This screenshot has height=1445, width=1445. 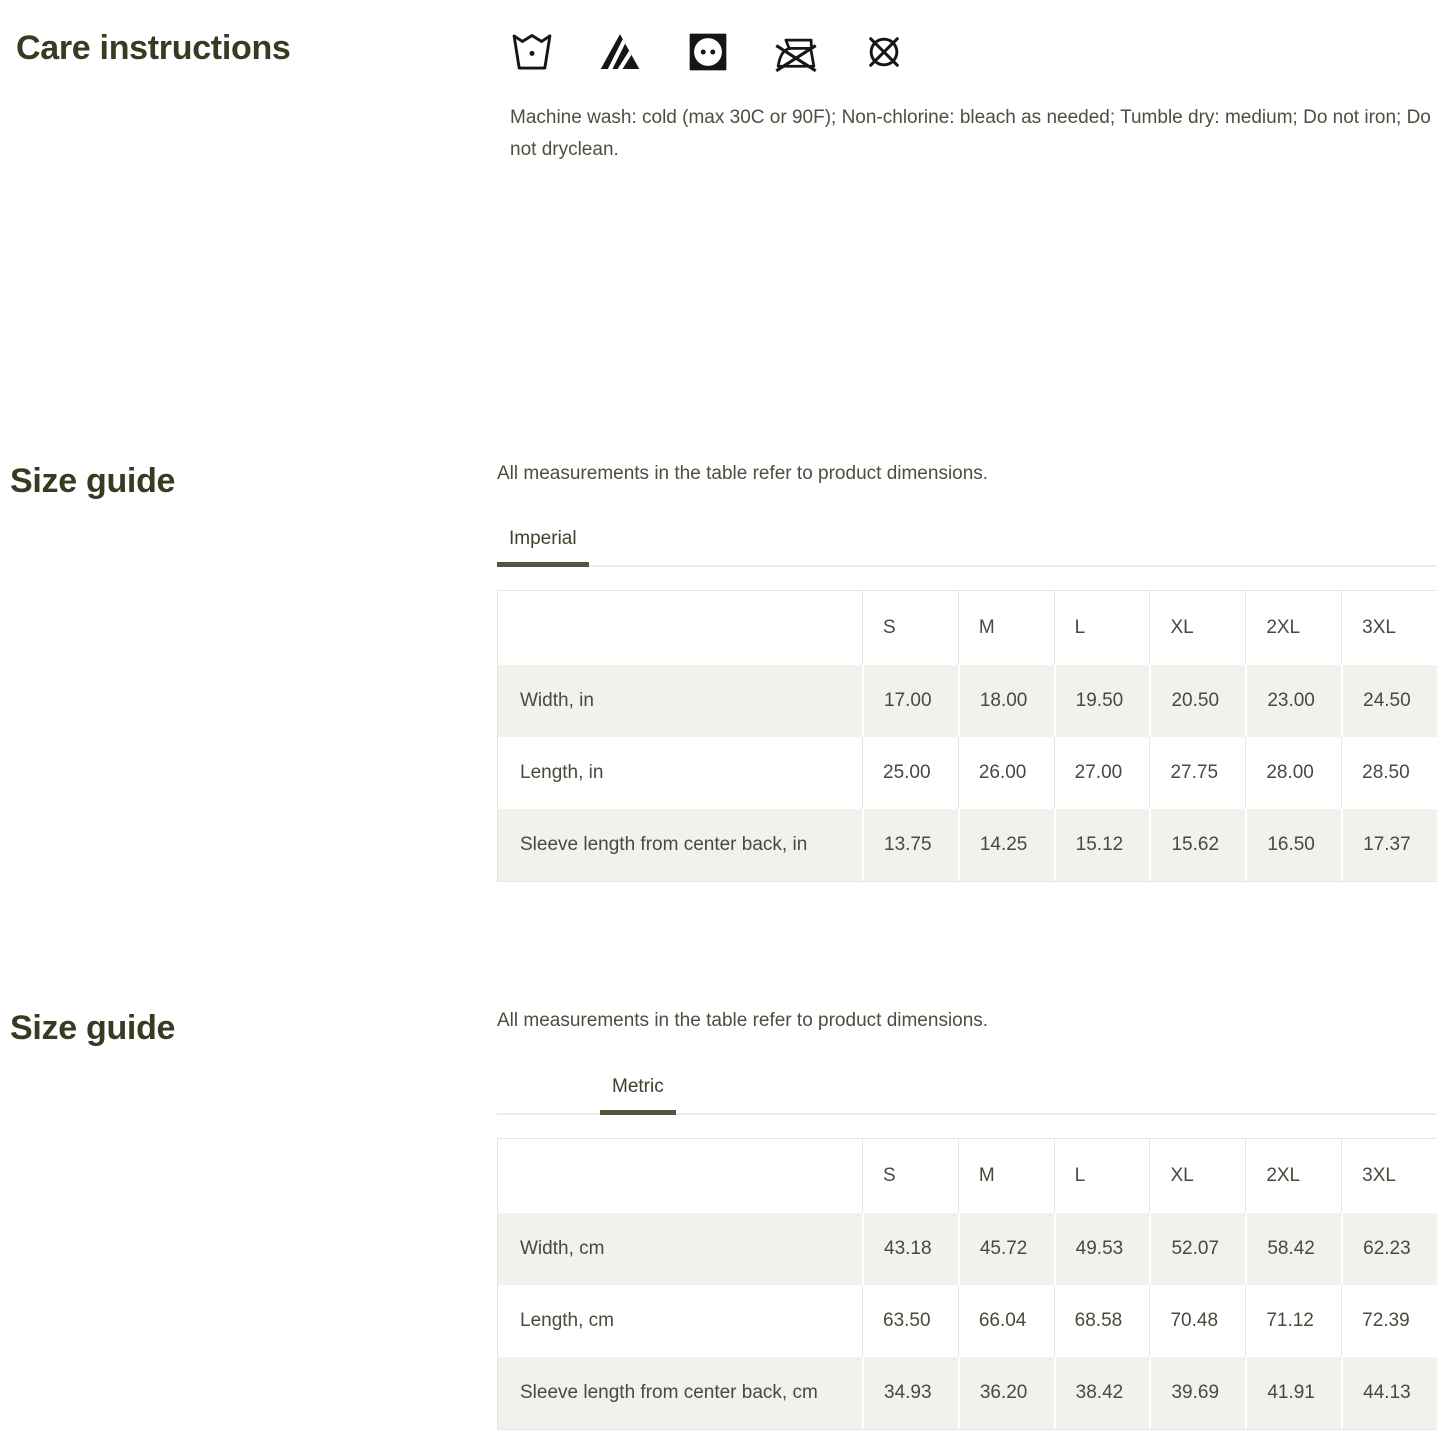 What do you see at coordinates (543, 548) in the screenshot?
I see `tab-imperial: Imperial` at bounding box center [543, 548].